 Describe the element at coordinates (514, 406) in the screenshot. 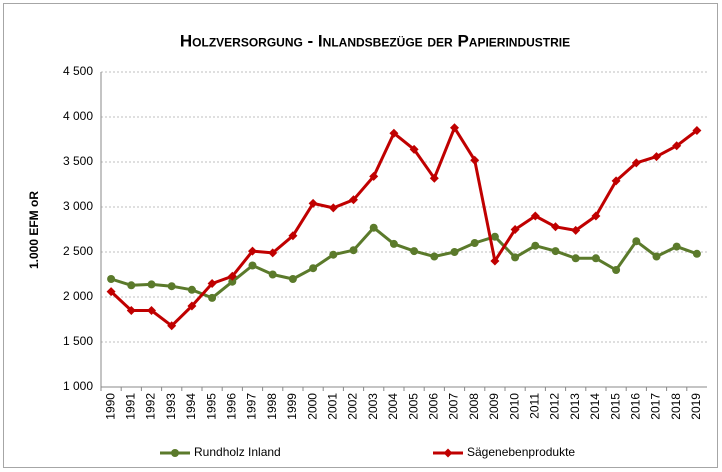

I see `x-tick-label: 2010` at that location.